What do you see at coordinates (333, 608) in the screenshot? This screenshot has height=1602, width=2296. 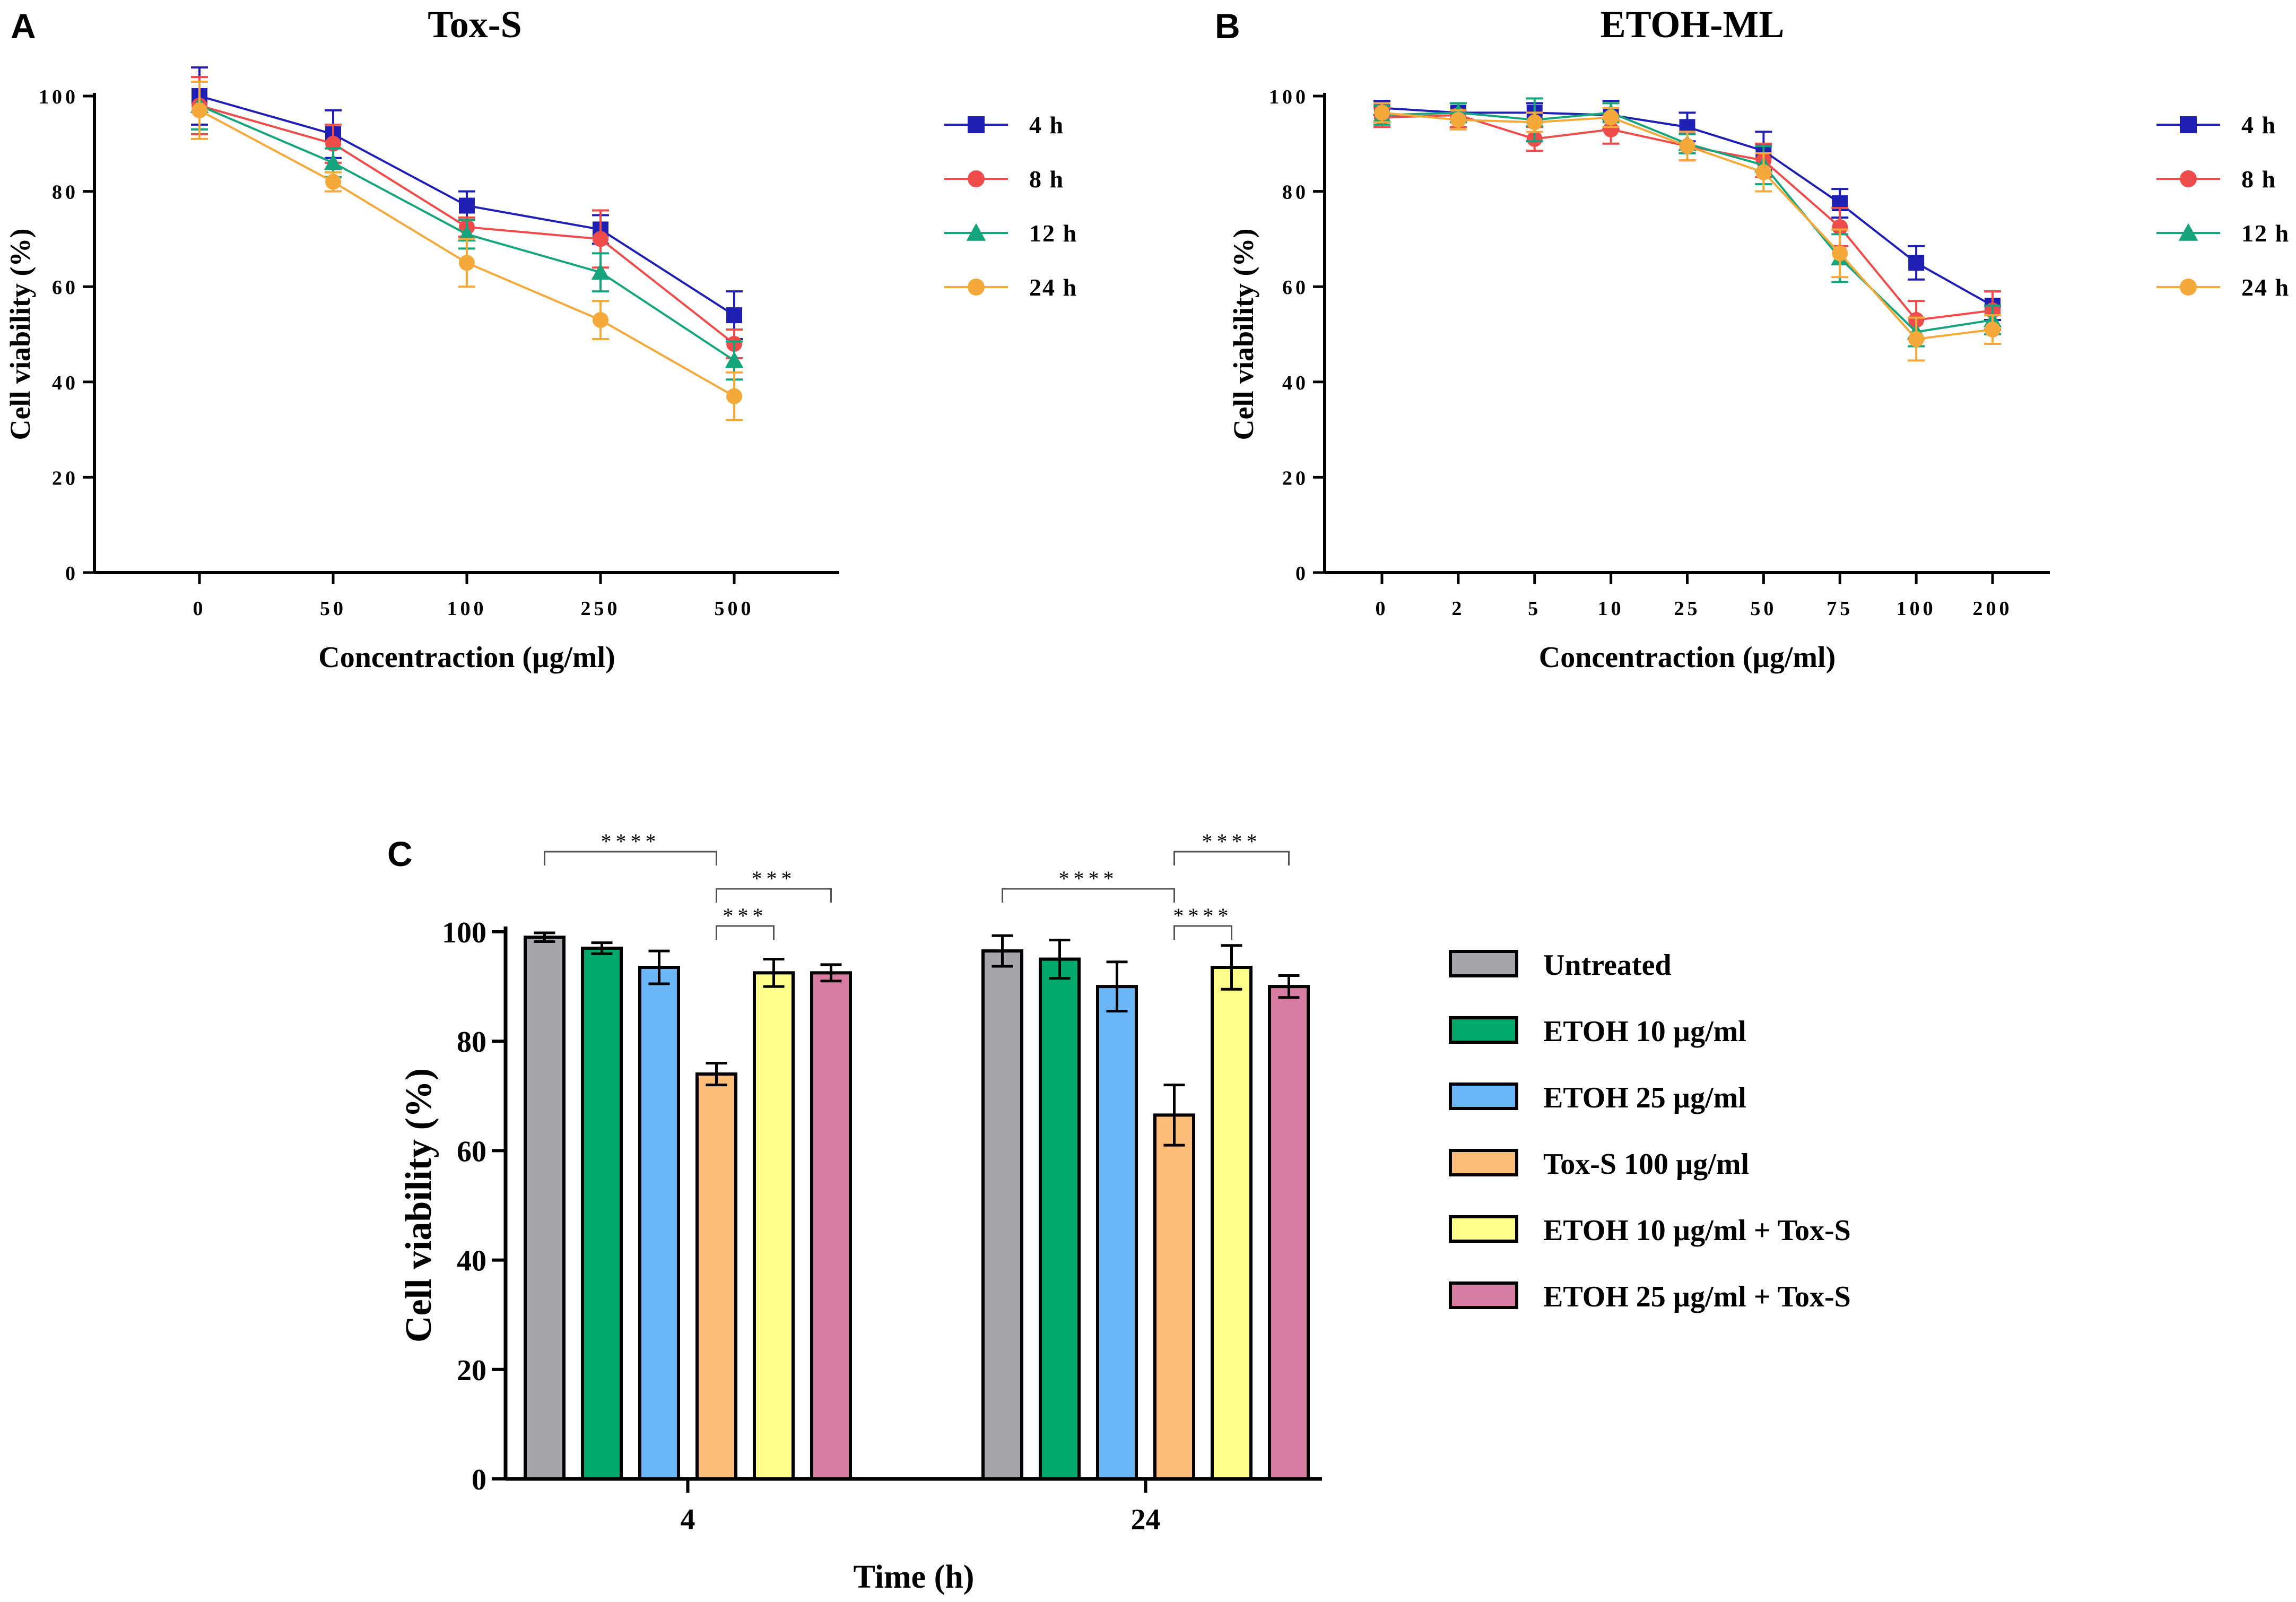 I see `x-tick-label: 50` at bounding box center [333, 608].